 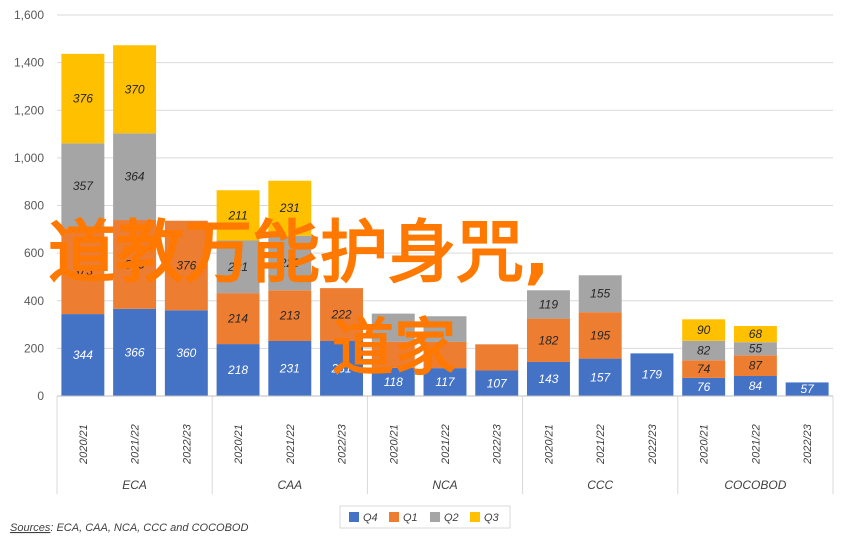 I want to click on overlay-line-2: 道家, so click(x=394, y=347).